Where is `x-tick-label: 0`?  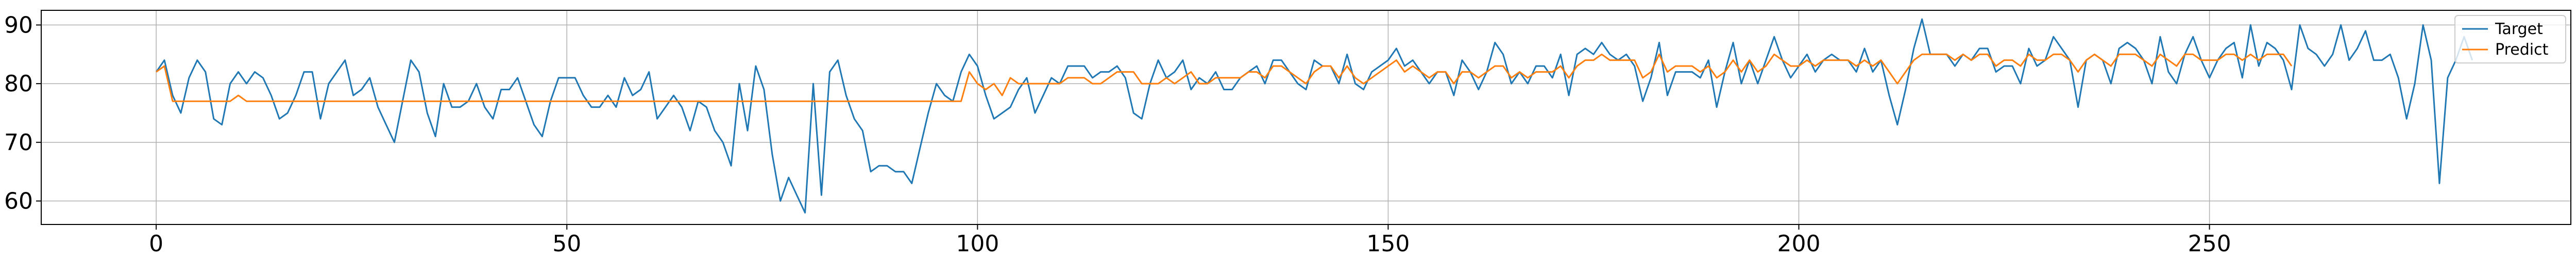
x-tick-label: 0 is located at coordinates (156, 244).